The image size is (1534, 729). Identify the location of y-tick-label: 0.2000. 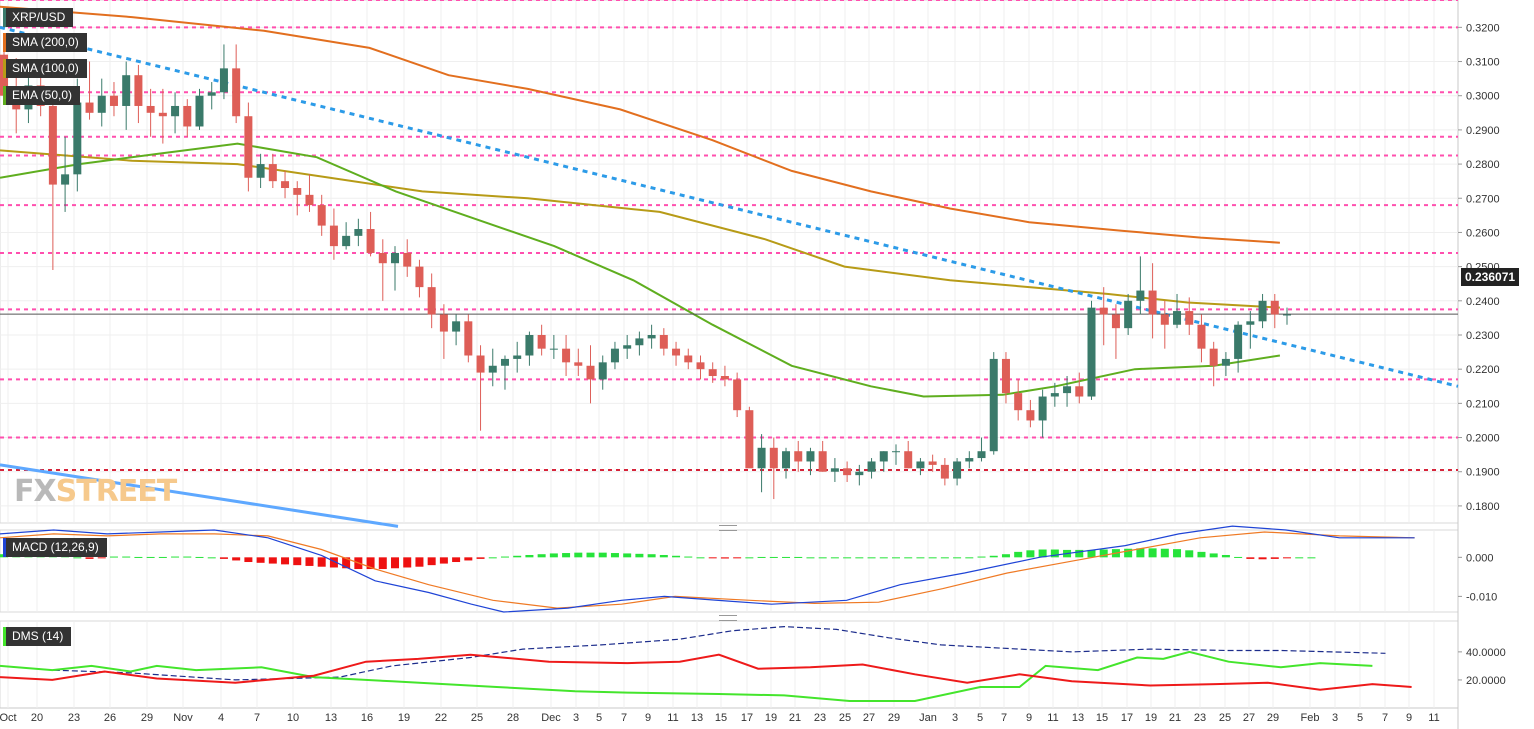
(1483, 439).